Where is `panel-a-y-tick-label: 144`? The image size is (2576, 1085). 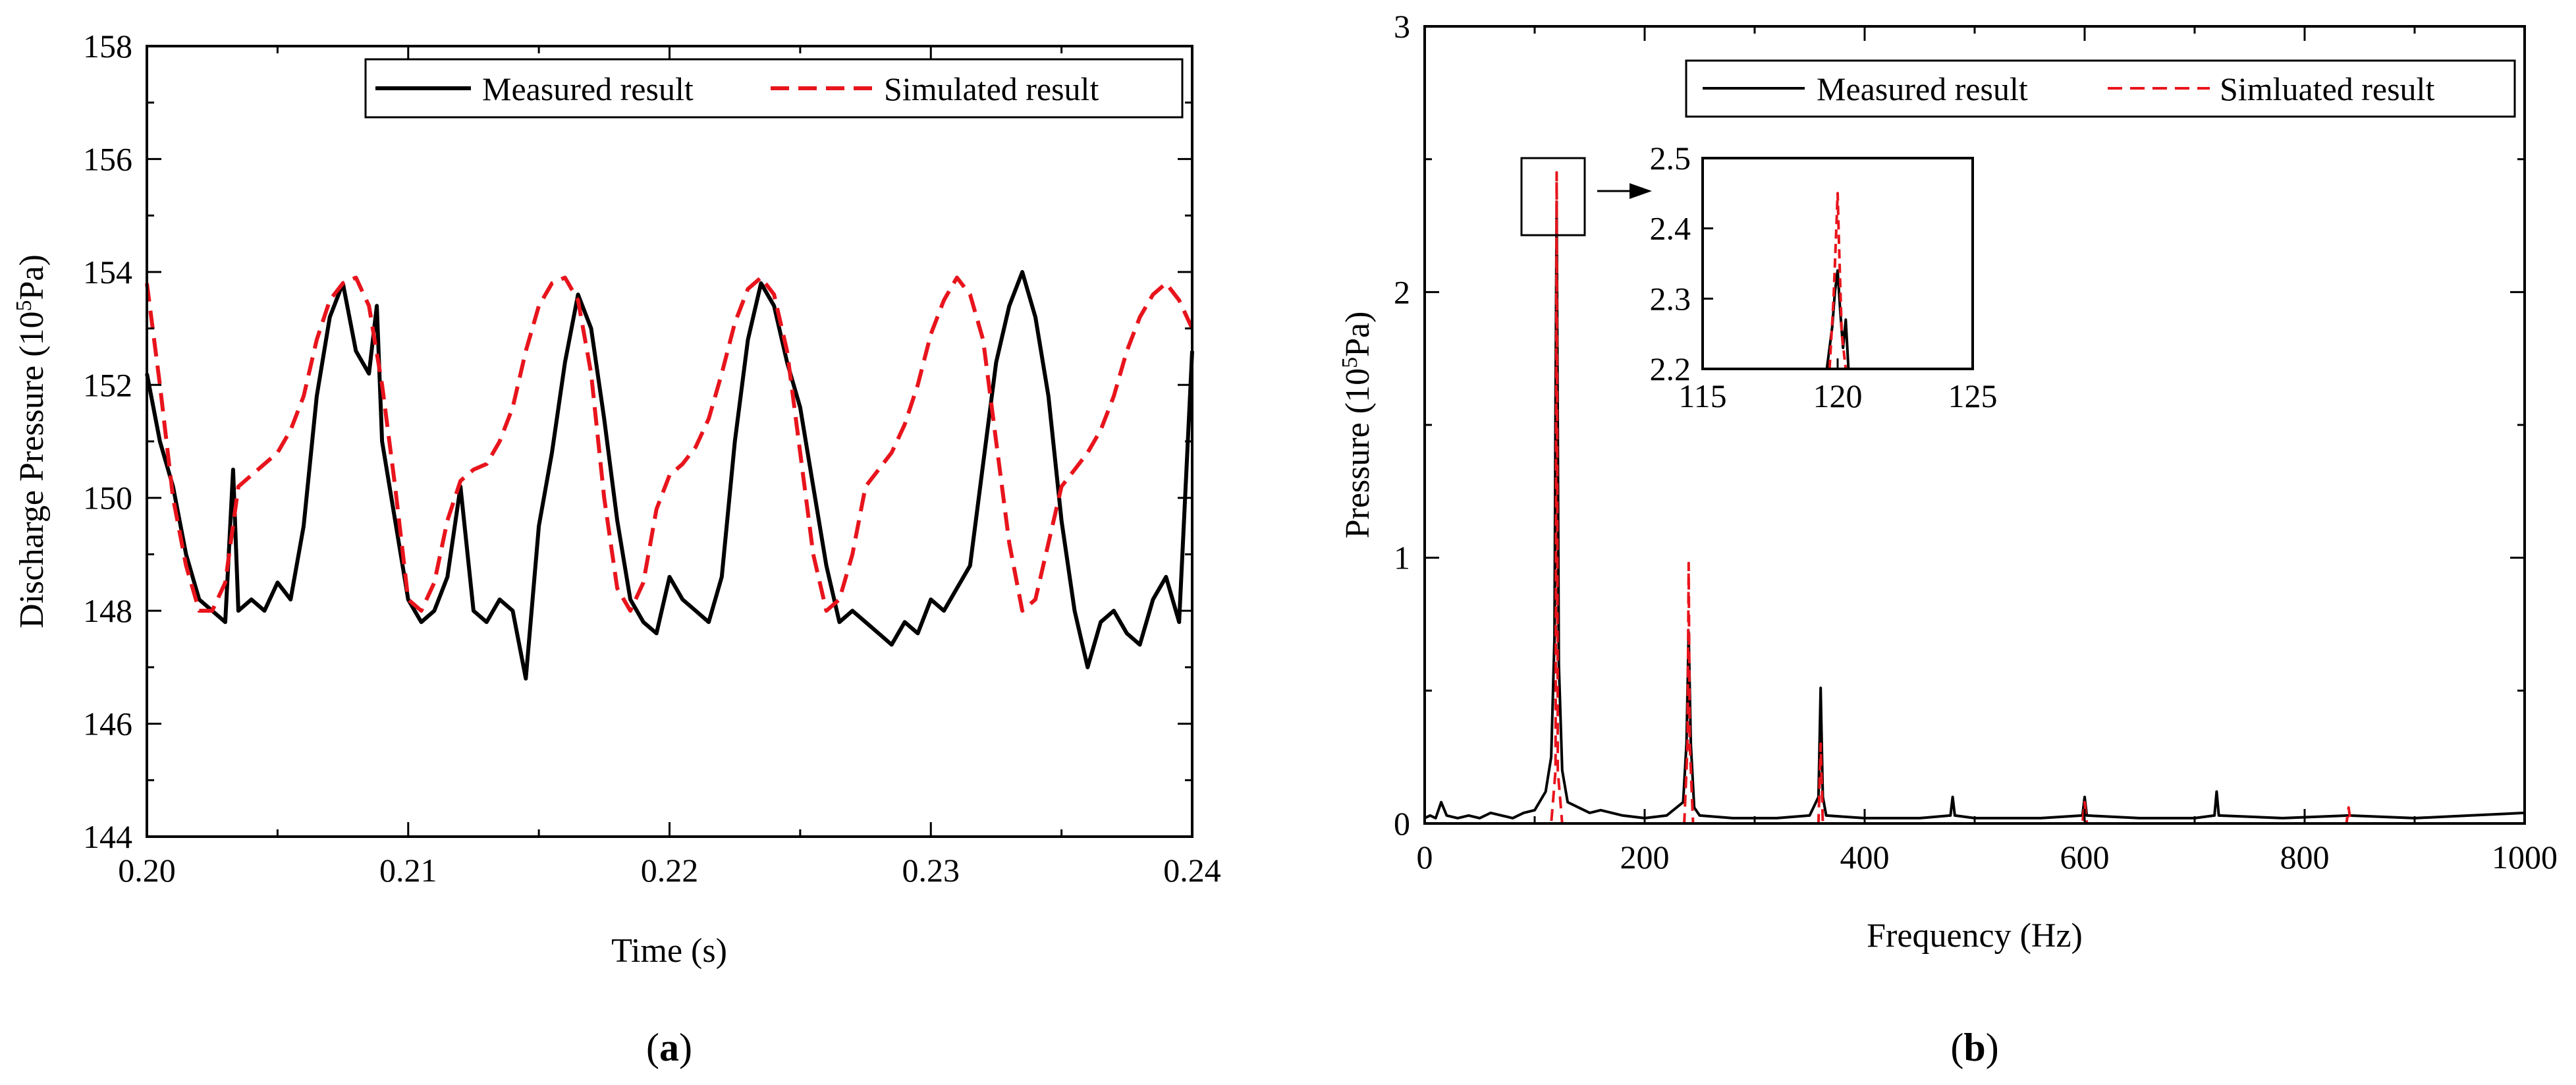
panel-a-y-tick-label: 144 is located at coordinates (107, 836).